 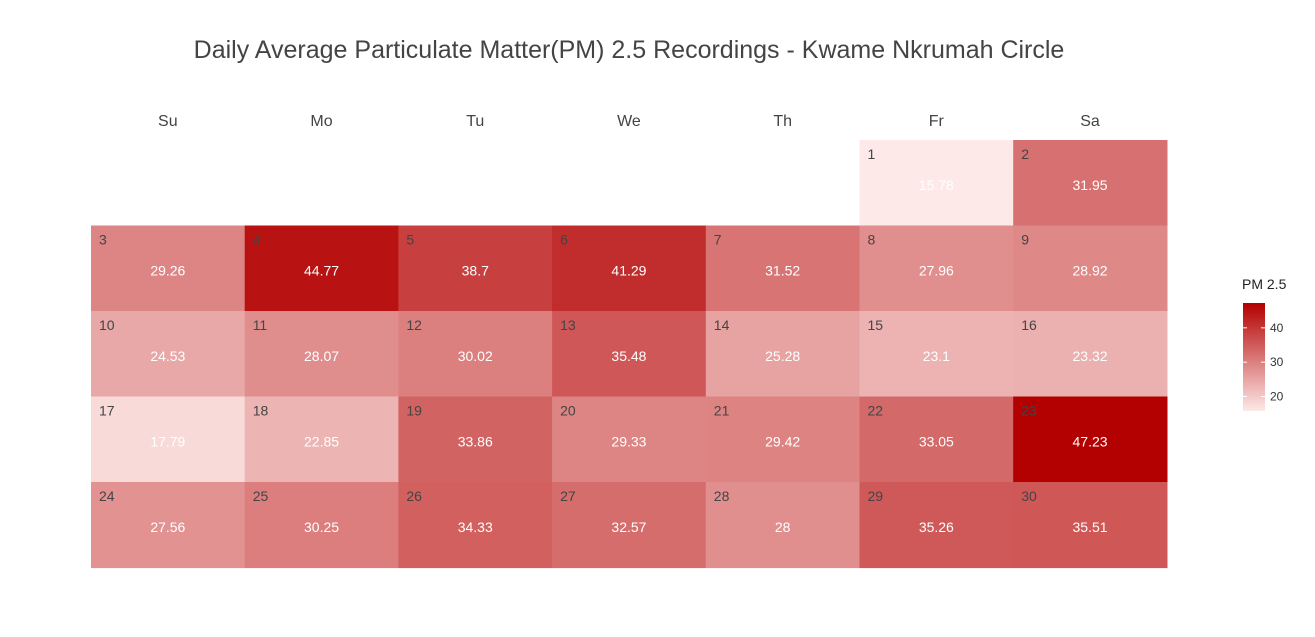 What do you see at coordinates (107, 496) in the screenshot?
I see `day-number: 24` at bounding box center [107, 496].